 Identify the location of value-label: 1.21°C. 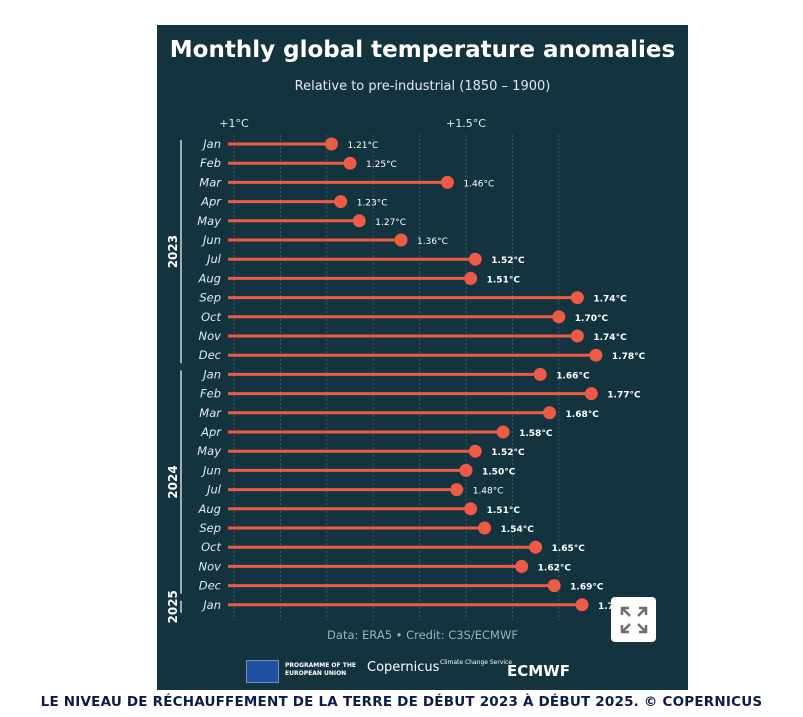
(362, 146).